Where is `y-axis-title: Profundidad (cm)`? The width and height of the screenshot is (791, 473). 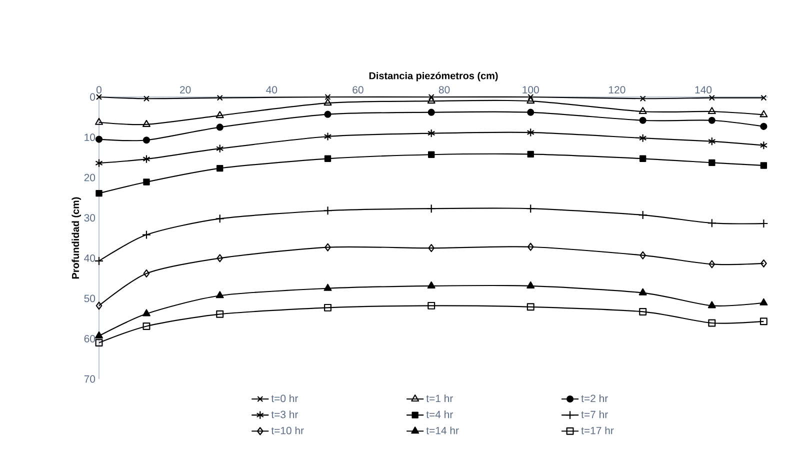
y-axis-title: Profundidad (cm) is located at coordinates (76, 238).